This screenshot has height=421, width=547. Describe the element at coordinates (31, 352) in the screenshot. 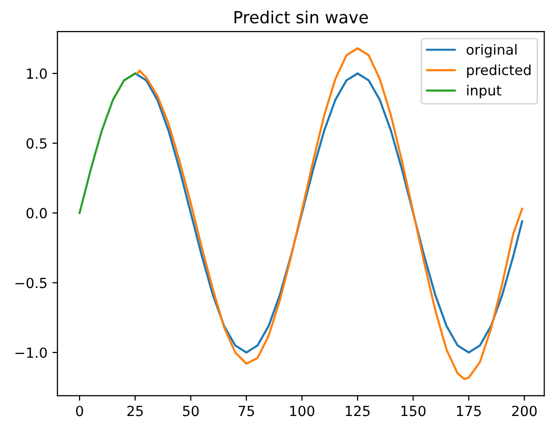

I see `y-tick-label: −1.0` at that location.